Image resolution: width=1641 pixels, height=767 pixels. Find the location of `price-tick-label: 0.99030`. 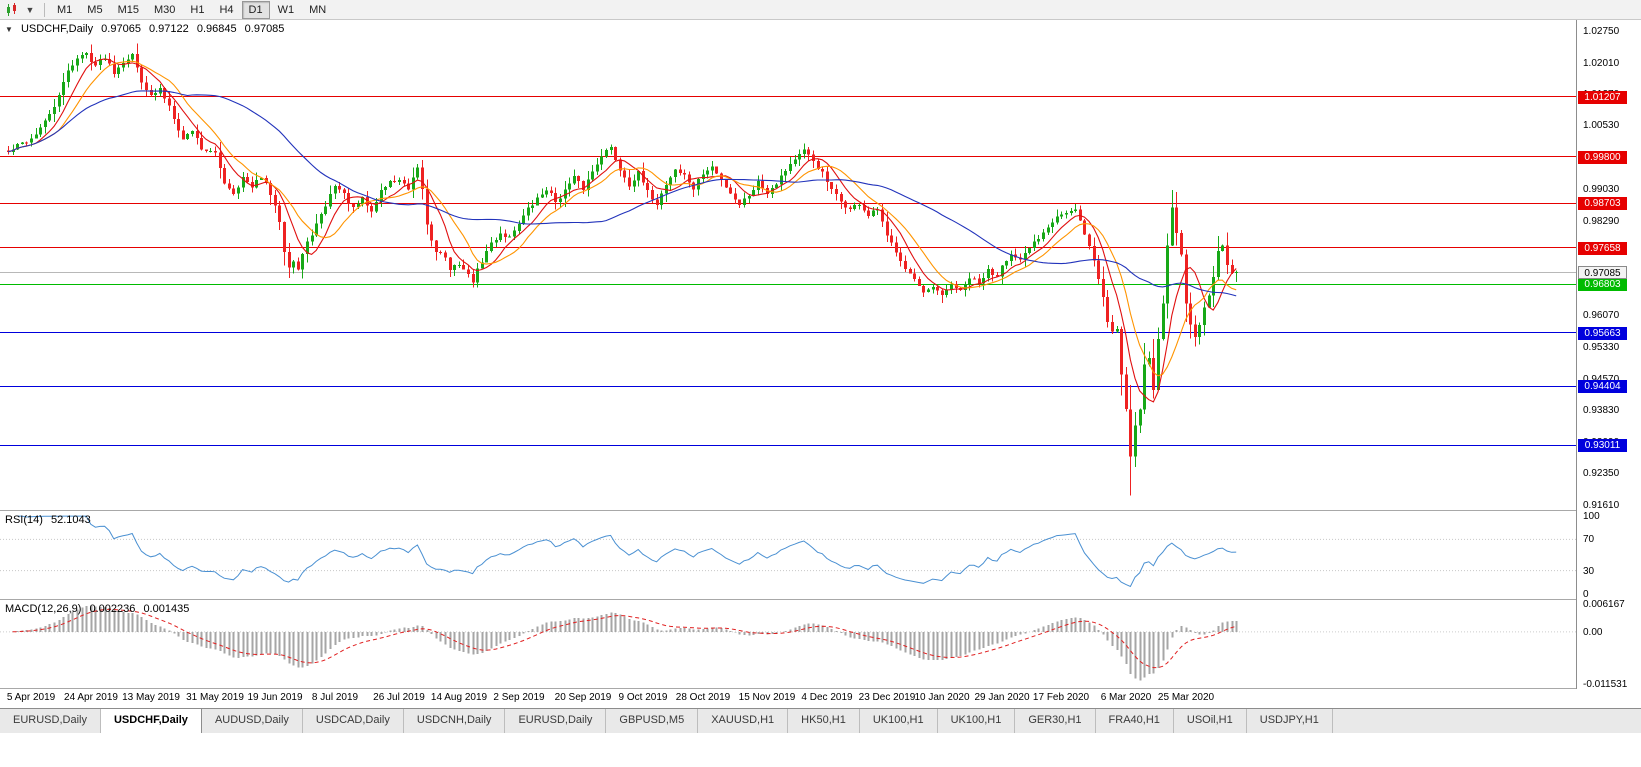

price-tick-label: 0.99030 is located at coordinates (1601, 190).